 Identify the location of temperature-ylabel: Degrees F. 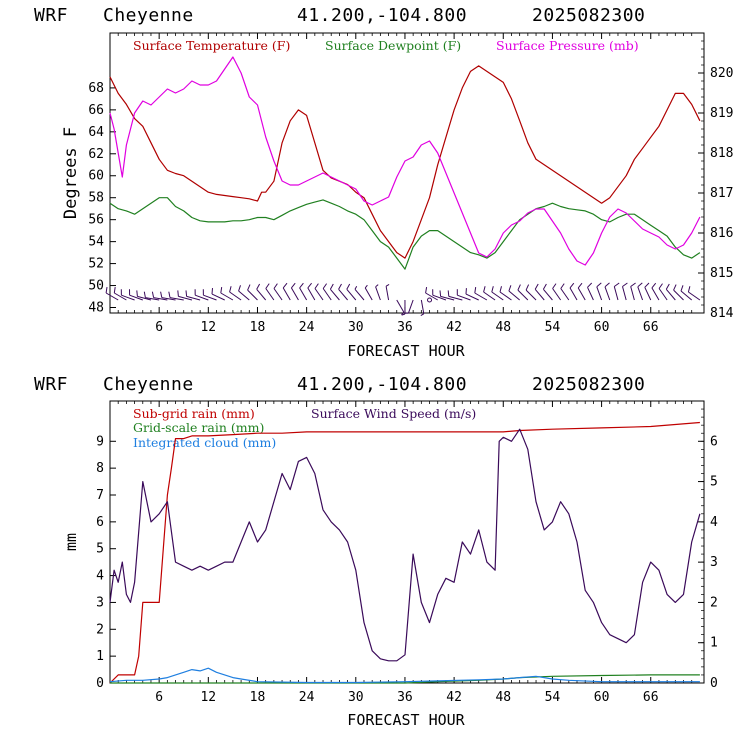
(71, 173).